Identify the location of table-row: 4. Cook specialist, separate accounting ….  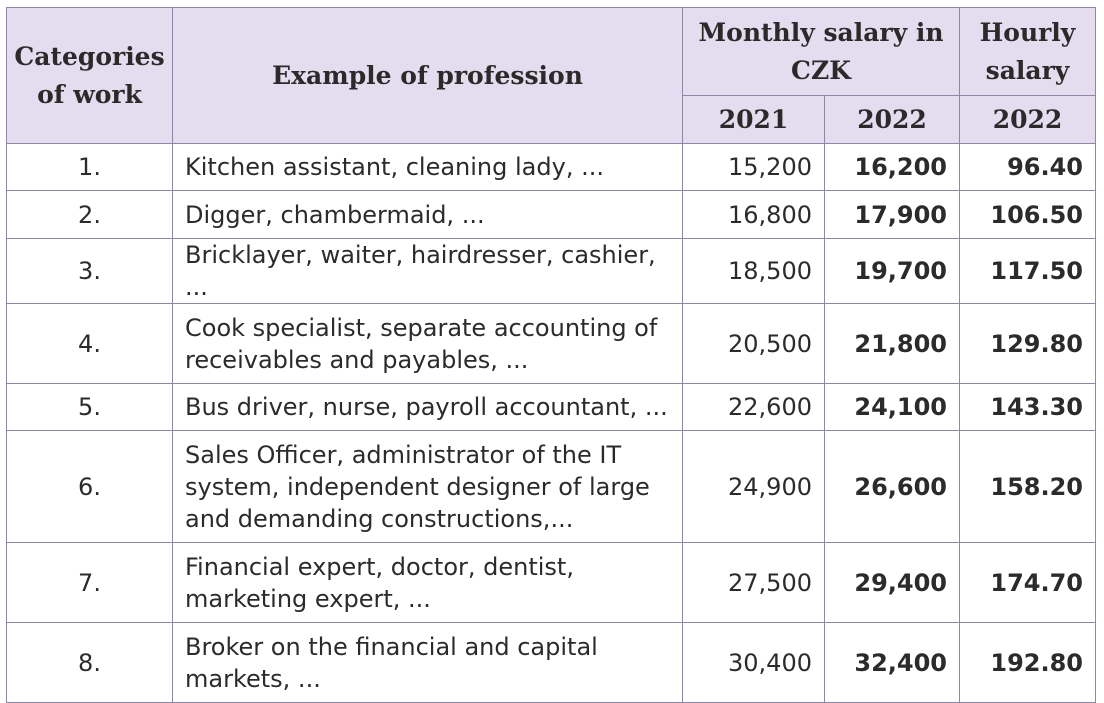
(551, 343).